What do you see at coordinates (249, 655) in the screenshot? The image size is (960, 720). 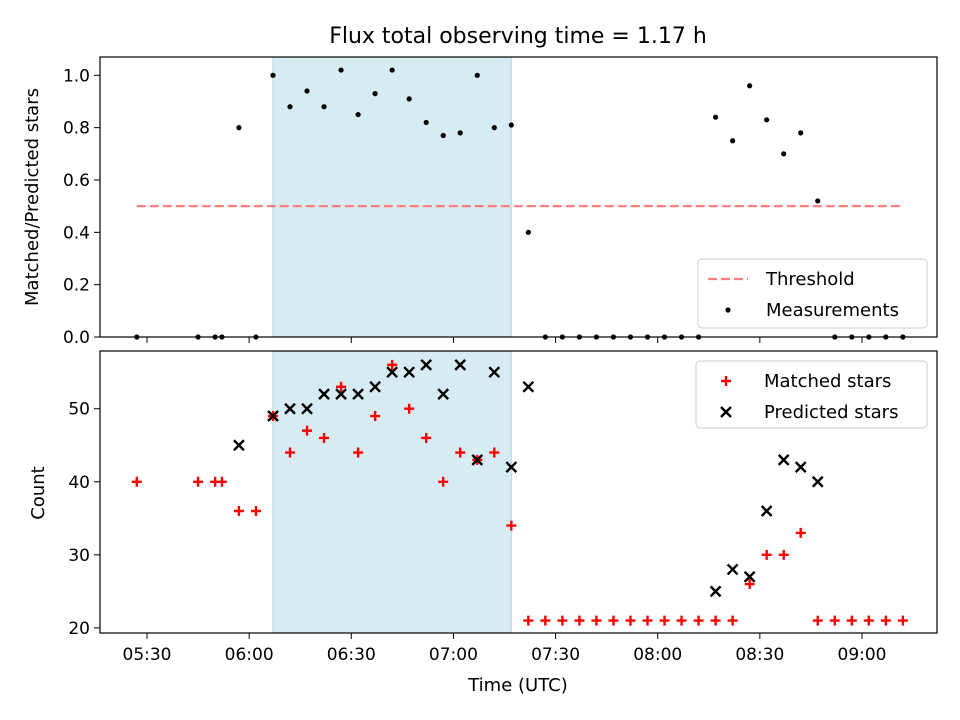 I see `x-tick-label: 06:00` at bounding box center [249, 655].